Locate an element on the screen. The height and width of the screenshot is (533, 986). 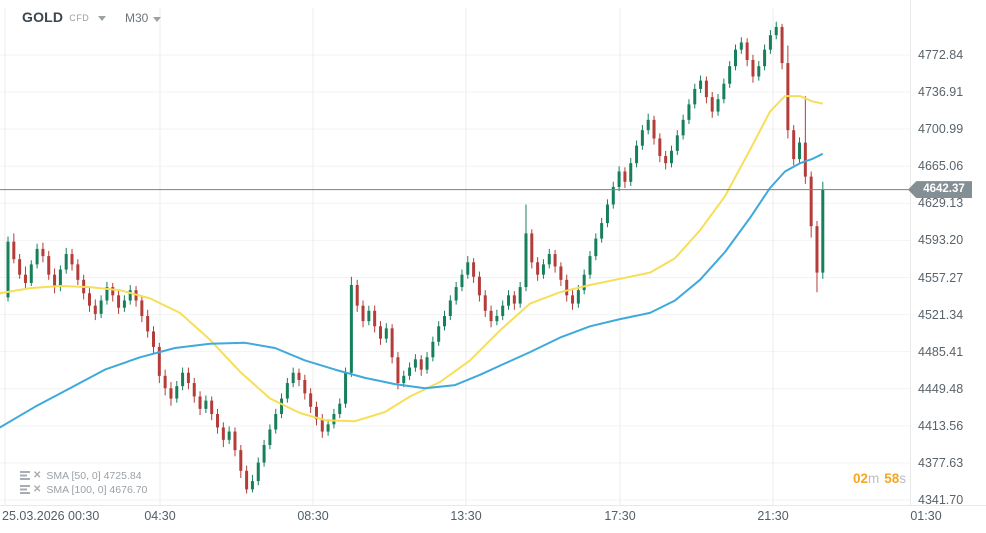
time-axis-label: 21:30 is located at coordinates (773, 516).